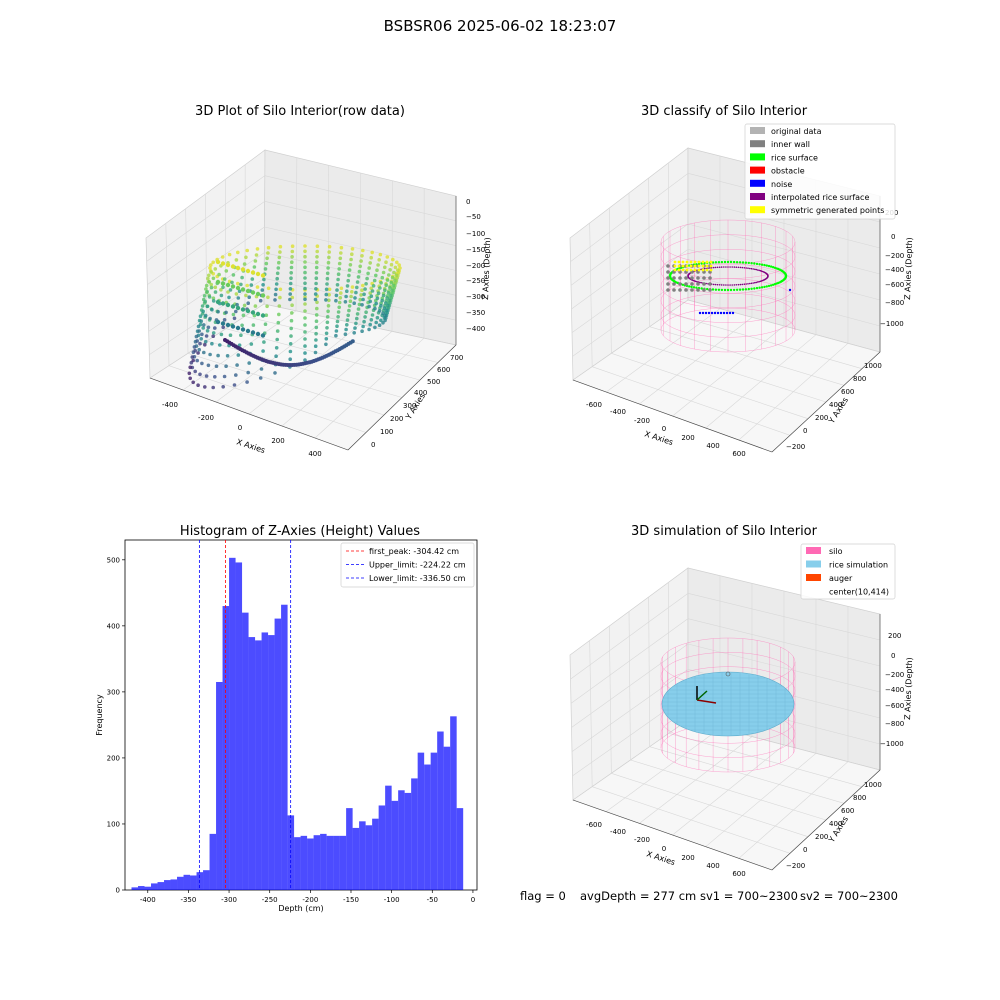 This screenshot has height=1000, width=1000. What do you see at coordinates (229, 900) in the screenshot?
I see `x-tick-label: -300` at bounding box center [229, 900].